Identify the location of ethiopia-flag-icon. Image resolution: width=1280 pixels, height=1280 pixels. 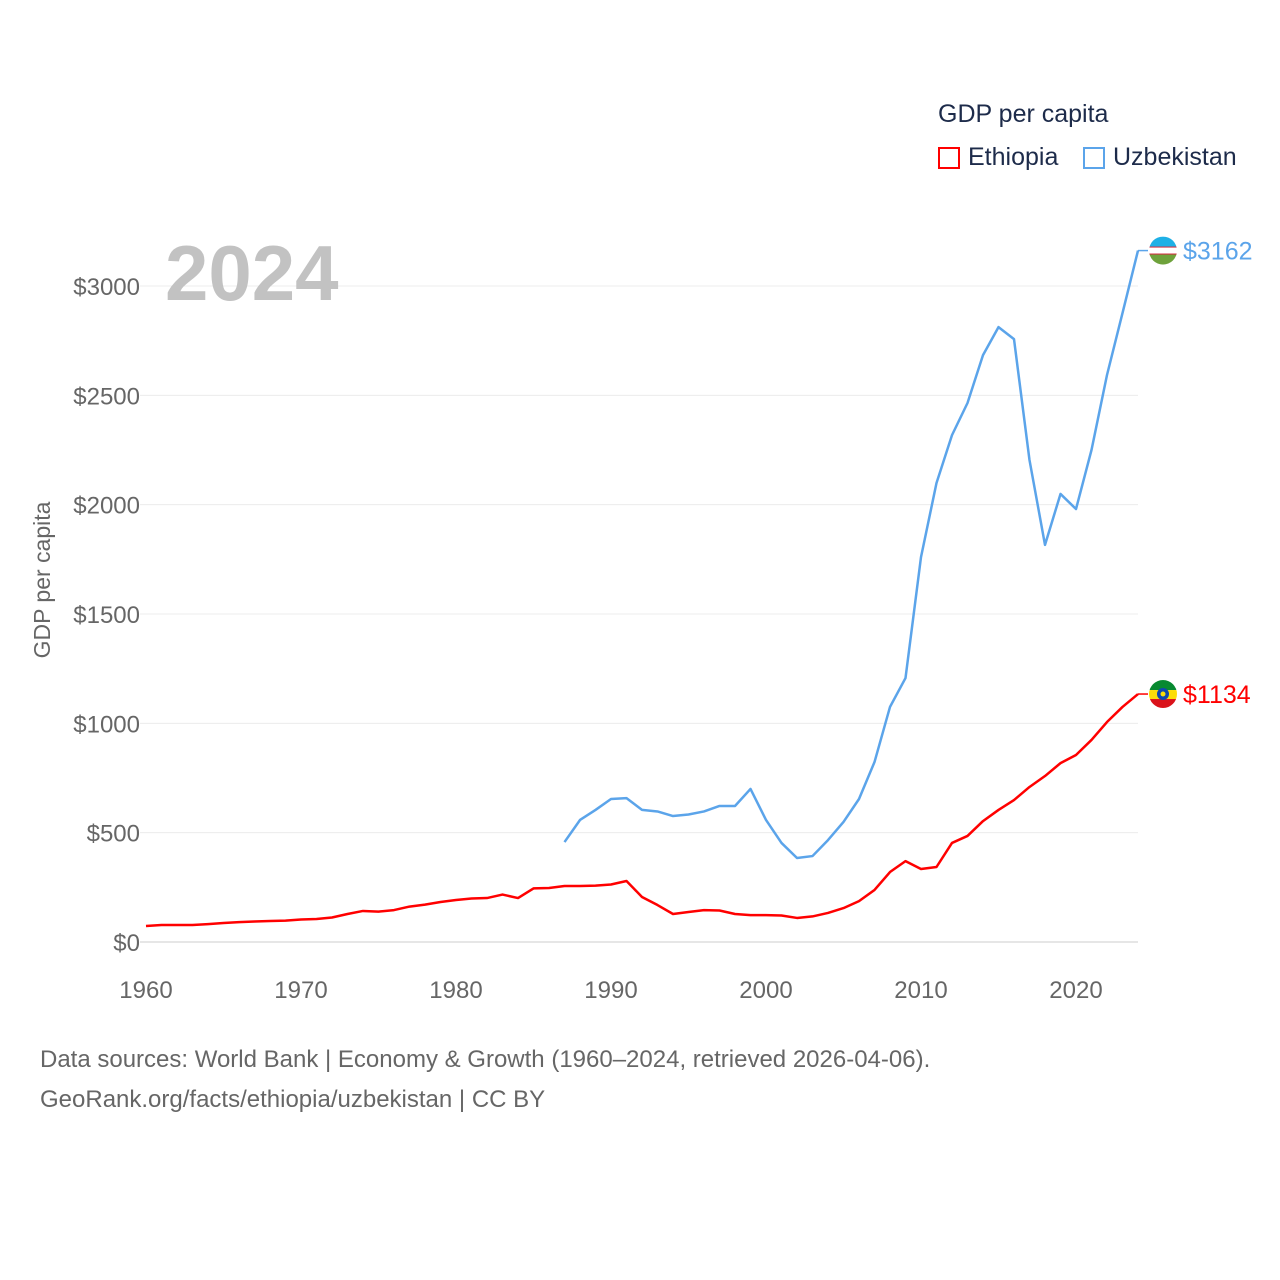
(1163, 694).